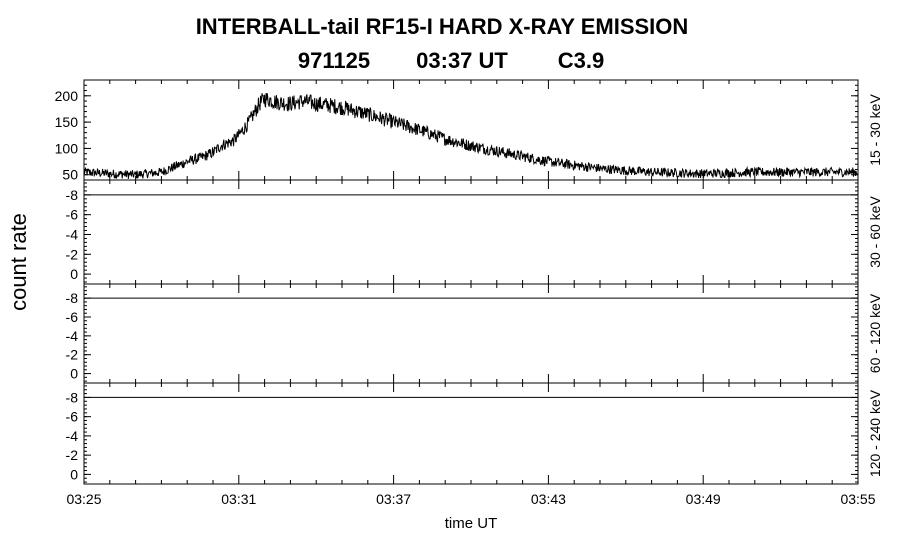  I want to click on x-tick-label: 03:43, so click(548, 499).